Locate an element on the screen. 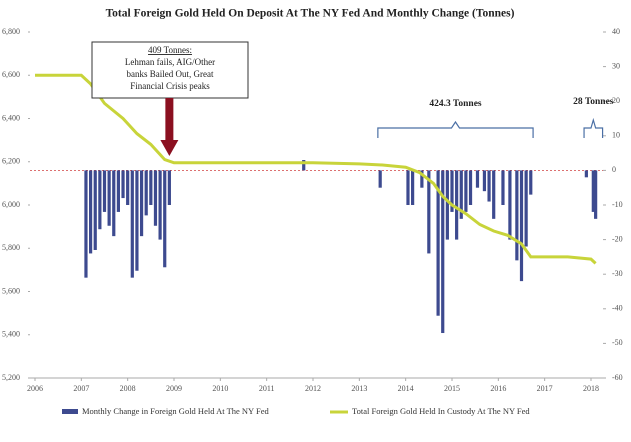 Image resolution: width=631 pixels, height=442 pixels. annotation-text: 28 Tonnes is located at coordinates (593, 102).